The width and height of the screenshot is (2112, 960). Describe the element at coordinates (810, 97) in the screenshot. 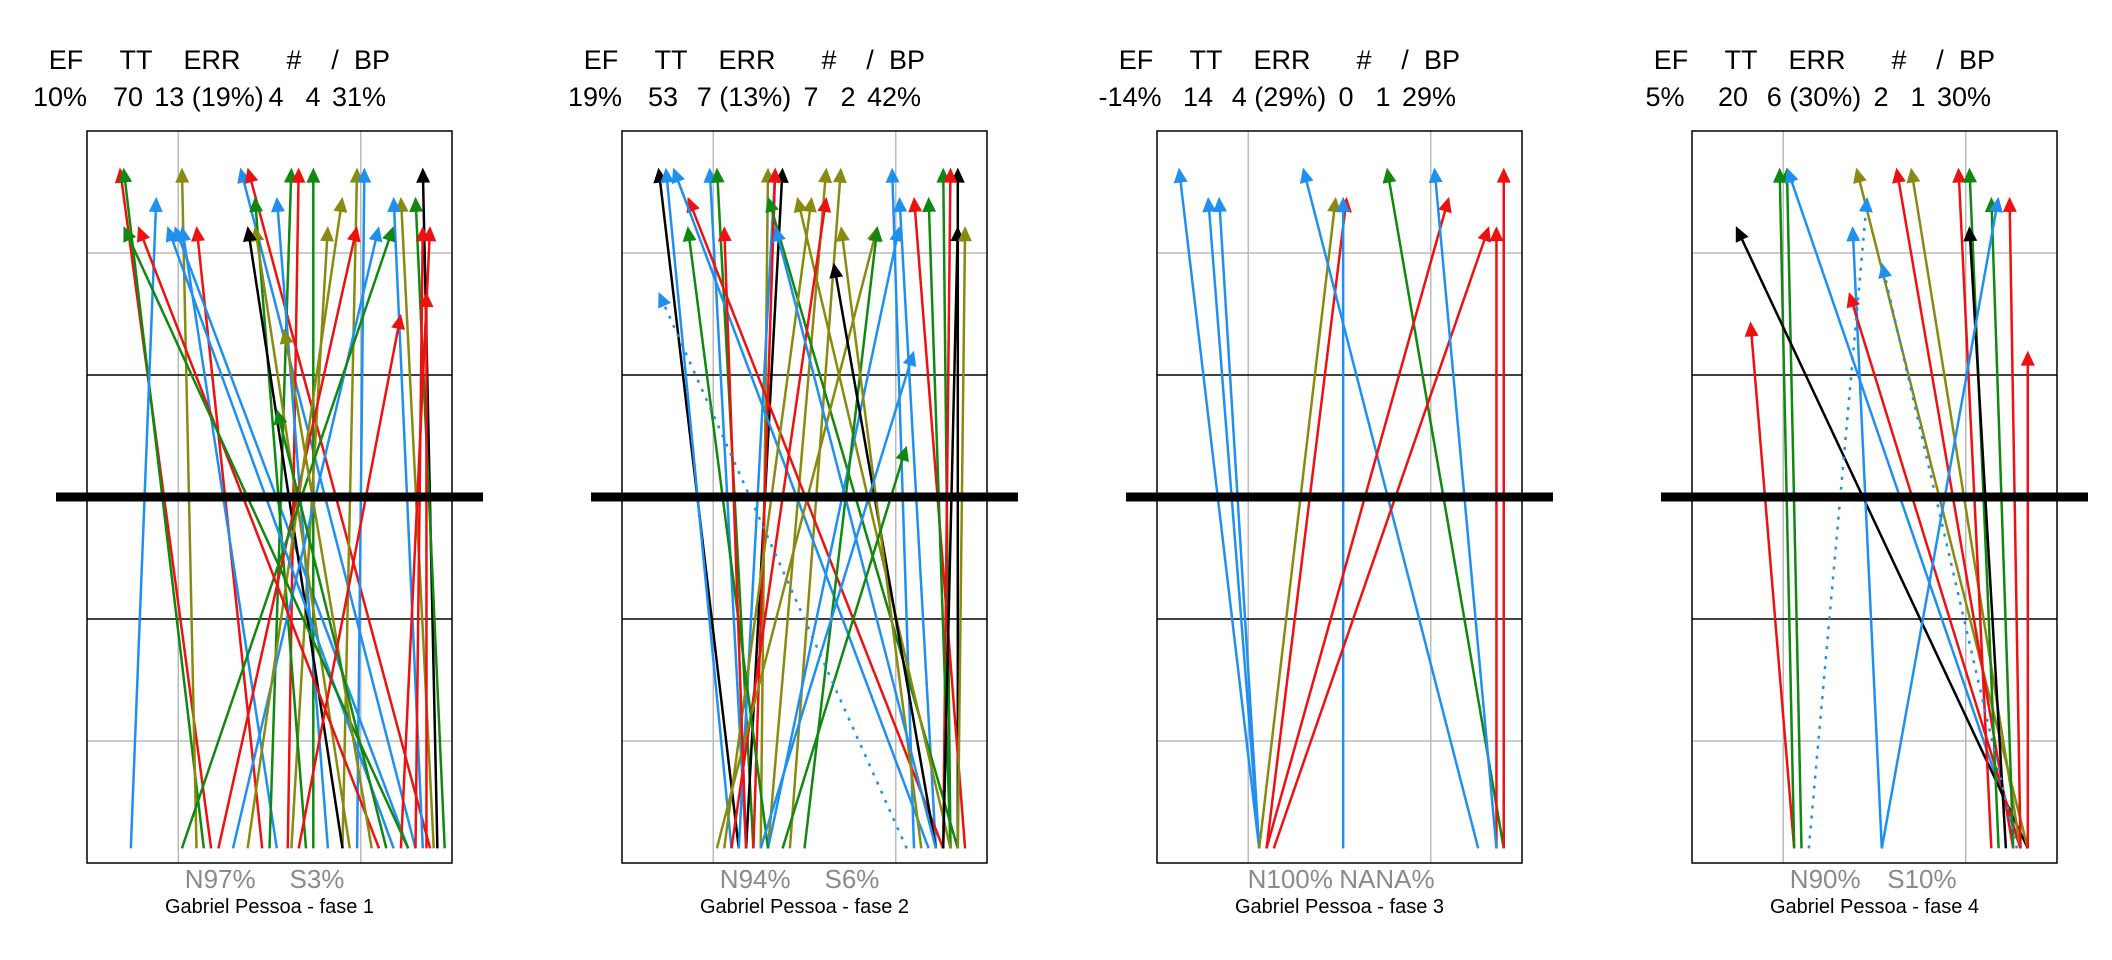

I see `stat-value: 7` at that location.